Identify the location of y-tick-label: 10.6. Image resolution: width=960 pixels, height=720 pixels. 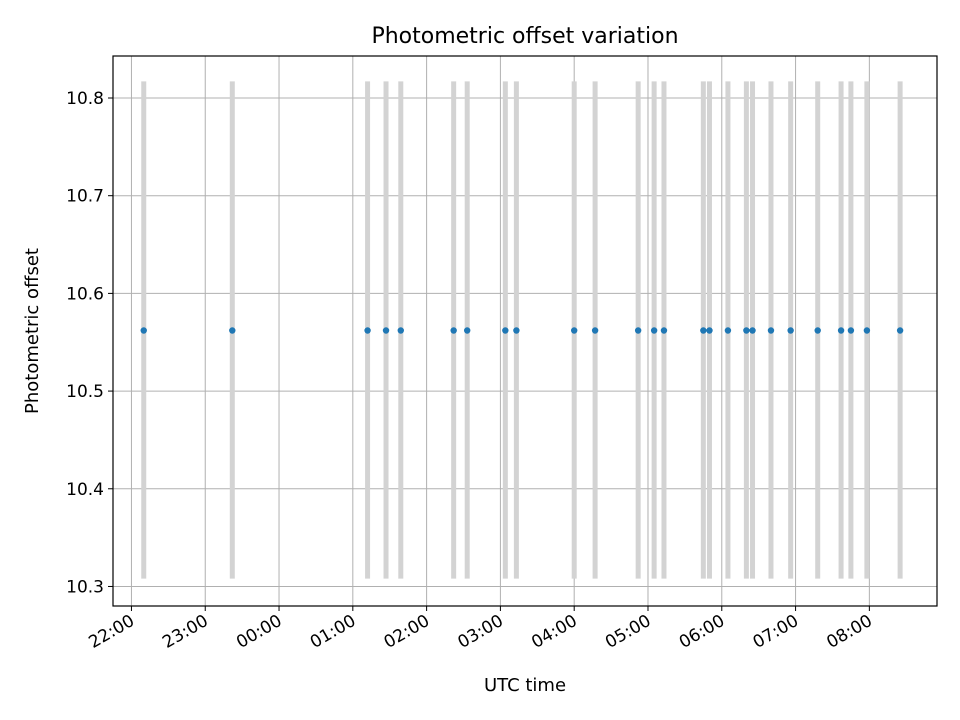
(85, 294).